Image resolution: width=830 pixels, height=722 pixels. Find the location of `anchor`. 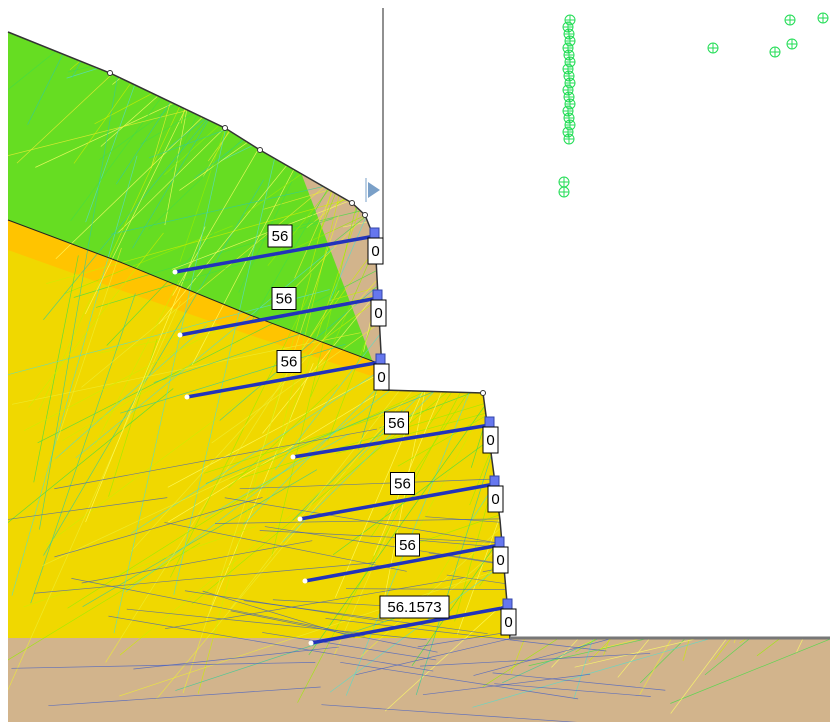

anchor is located at coordinates (402, 563).